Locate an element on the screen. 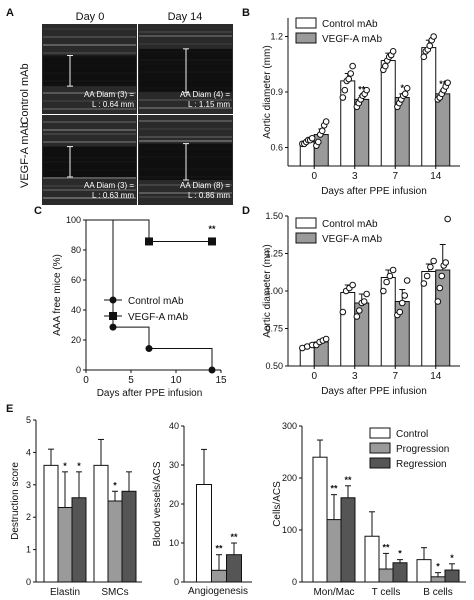 This screenshot has width=474, height=600. y-axis-label: Cells/ACS is located at coordinates (277, 504).